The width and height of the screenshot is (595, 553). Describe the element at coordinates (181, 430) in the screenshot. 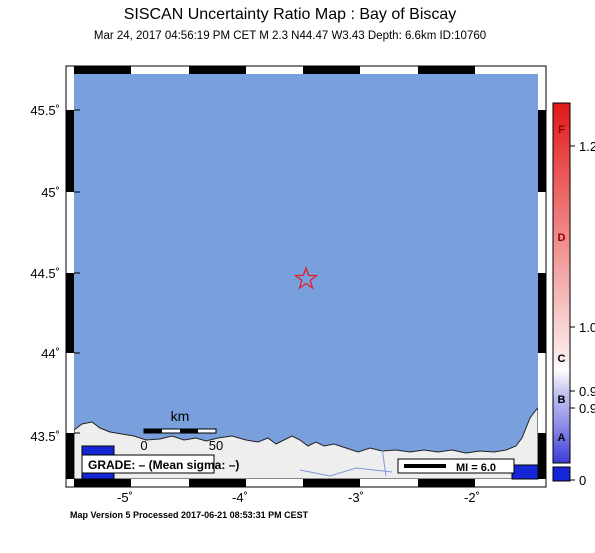

I see `scale-bar: km 0 50` at that location.